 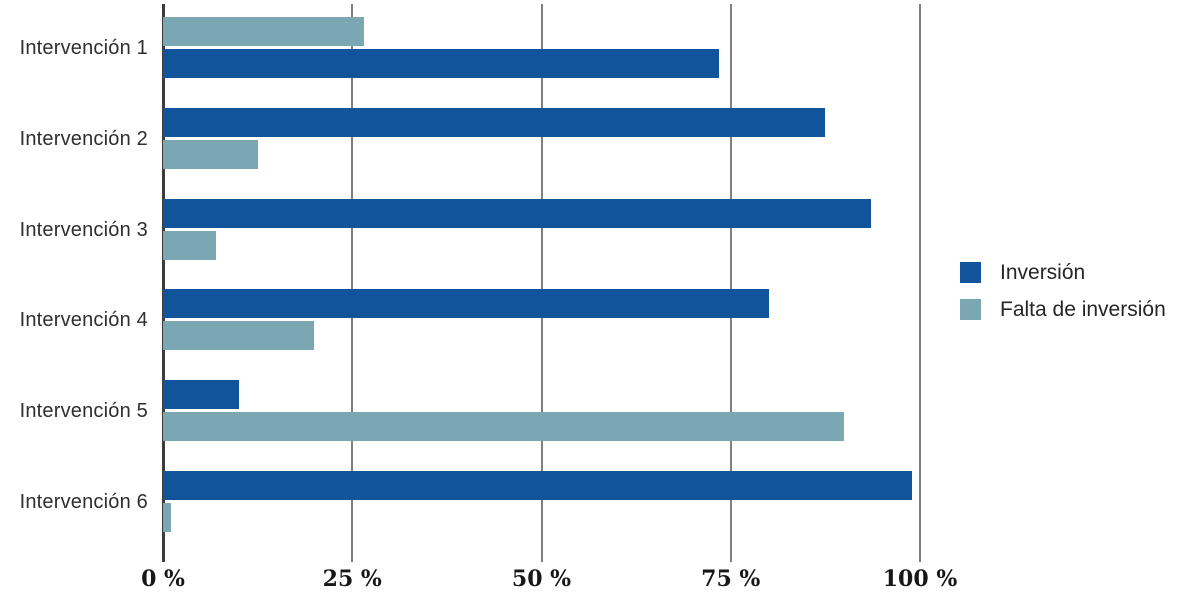 I want to click on x-tick-label-0: 0 %, so click(x=163, y=579).